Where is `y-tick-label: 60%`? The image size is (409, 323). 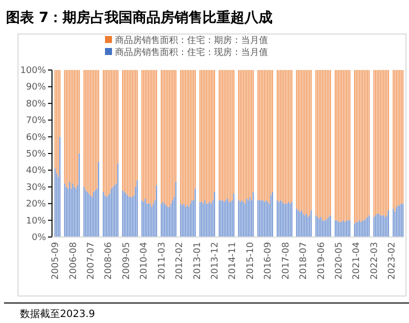
y-tick-label: 60% is located at coordinates (36, 137).